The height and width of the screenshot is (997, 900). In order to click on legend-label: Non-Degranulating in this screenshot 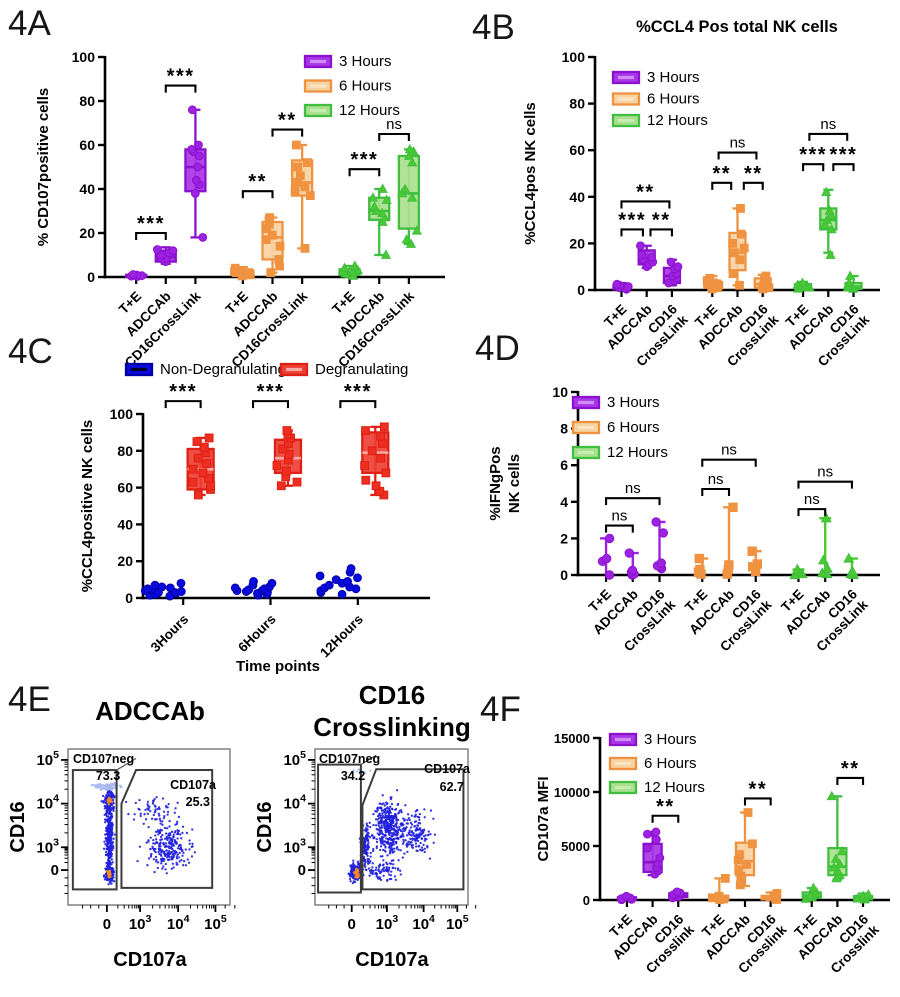, I will do `click(223, 369)`.